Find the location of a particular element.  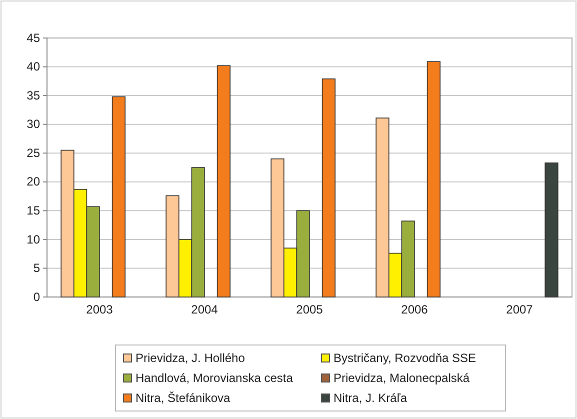

y-tick-label: 20 is located at coordinates (33, 181).